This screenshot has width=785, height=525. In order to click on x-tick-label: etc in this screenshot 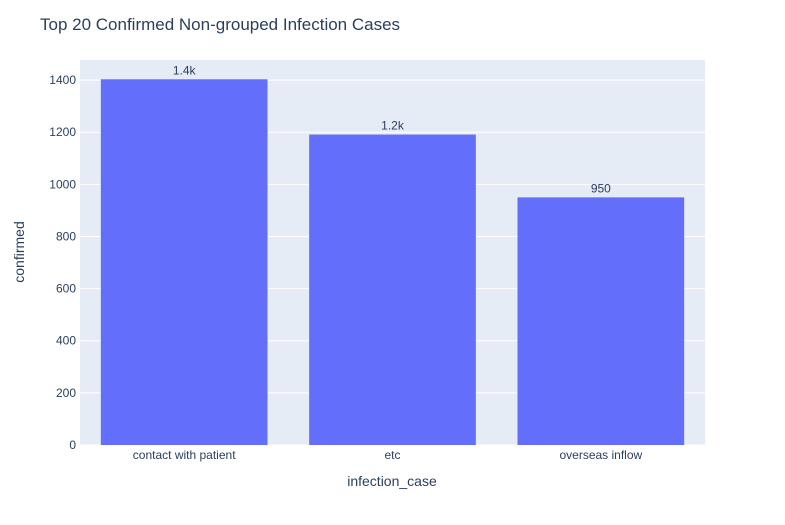, I will do `click(392, 455)`.